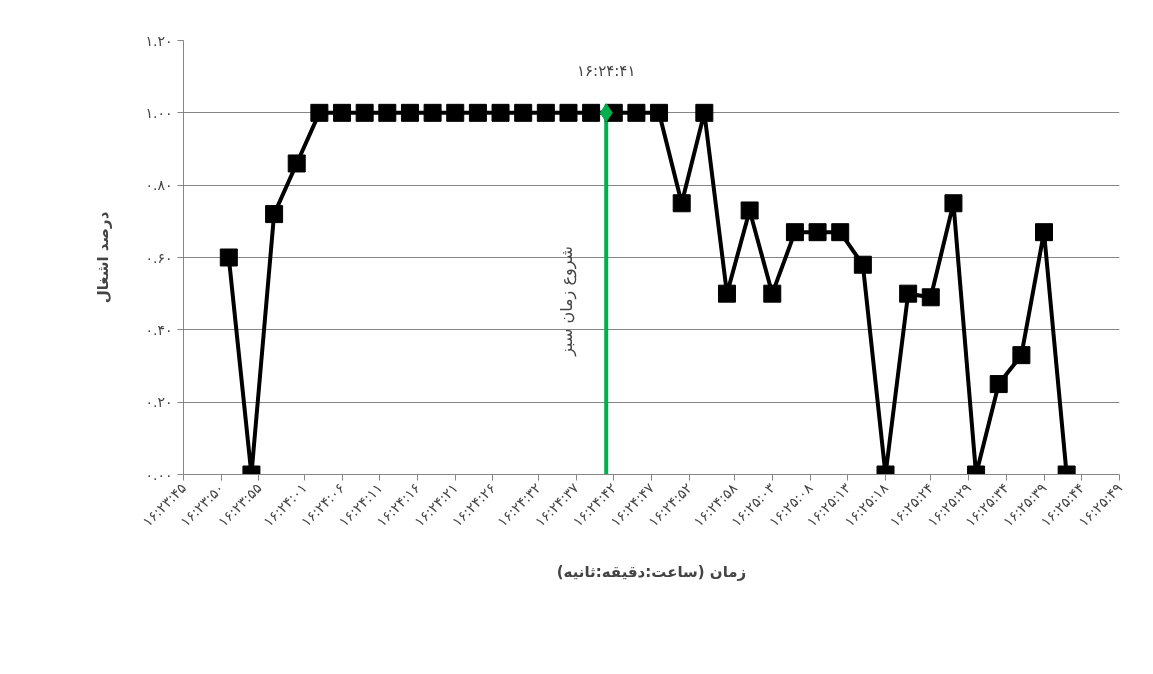 The image size is (1153, 674). I want to click on y-tick-label: ۱.۰۰, so click(159, 112).